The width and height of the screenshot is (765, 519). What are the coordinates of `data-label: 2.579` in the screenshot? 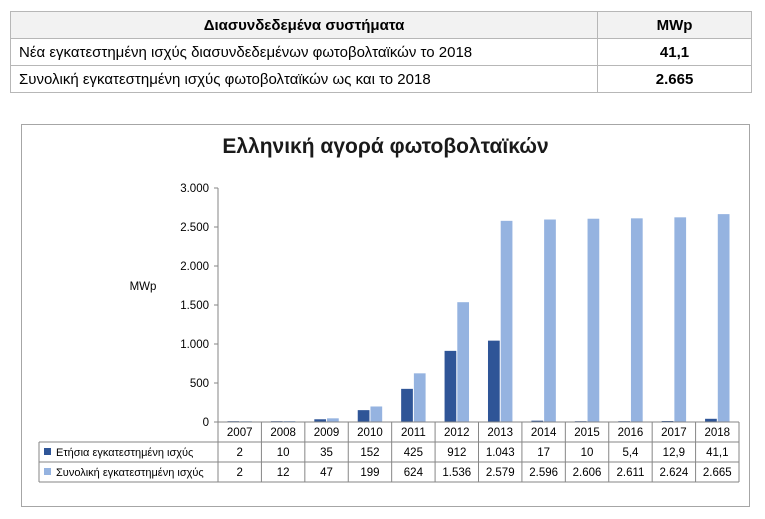 It's located at (500, 473).